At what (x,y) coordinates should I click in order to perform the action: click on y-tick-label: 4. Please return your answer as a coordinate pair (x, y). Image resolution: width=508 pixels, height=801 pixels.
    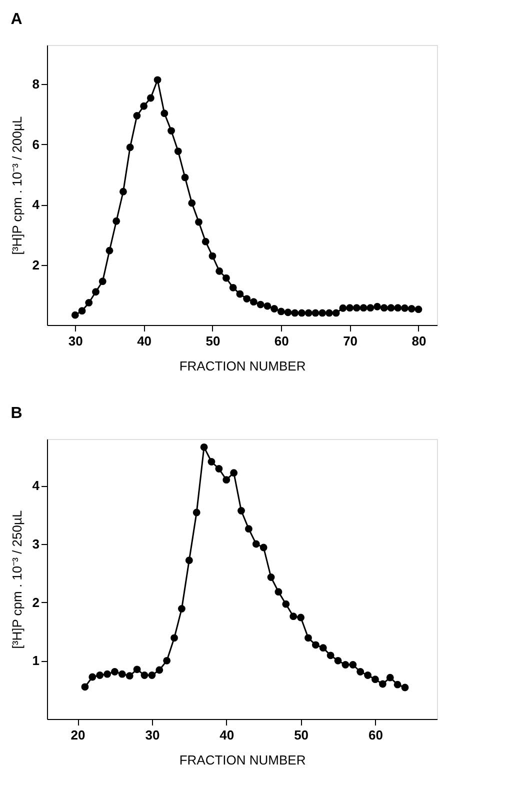
    Looking at the image, I should click on (36, 204).